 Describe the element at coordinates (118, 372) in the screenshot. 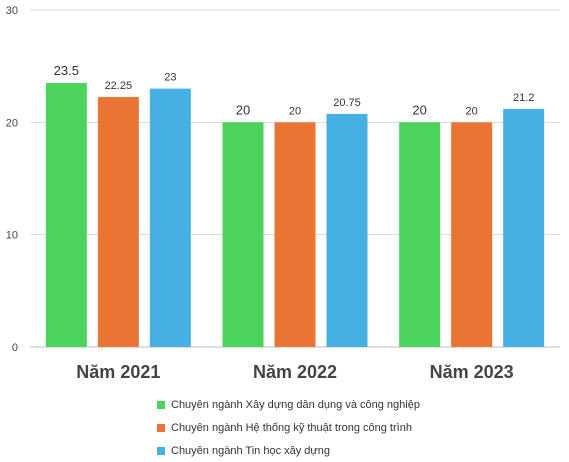

I see `x-category-label: Năm 2021` at that location.